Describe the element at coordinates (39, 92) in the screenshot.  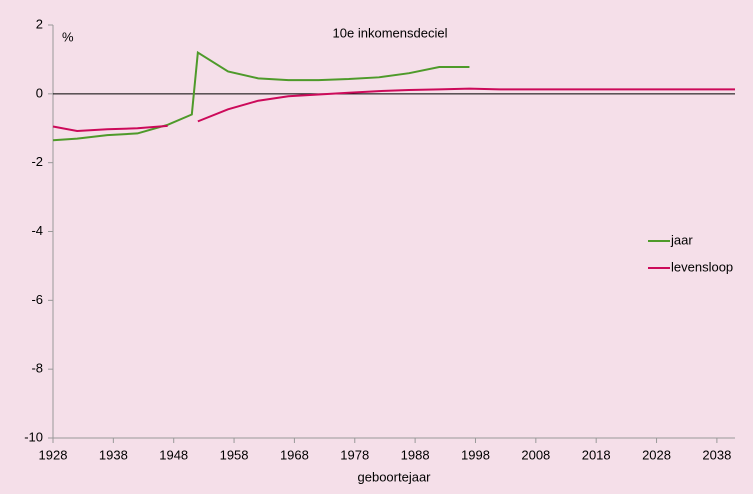
I see `y-tick-label: 0` at that location.